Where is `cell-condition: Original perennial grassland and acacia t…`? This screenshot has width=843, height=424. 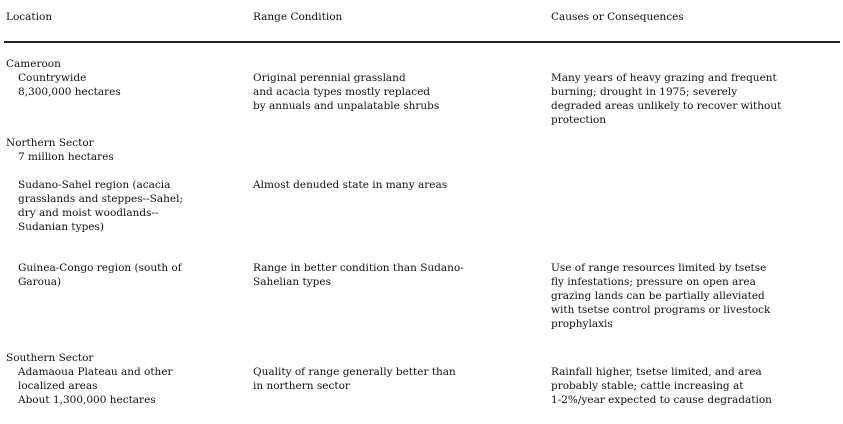
cell-condition: Original perennial grassland and acacia t… is located at coordinates (346, 92).